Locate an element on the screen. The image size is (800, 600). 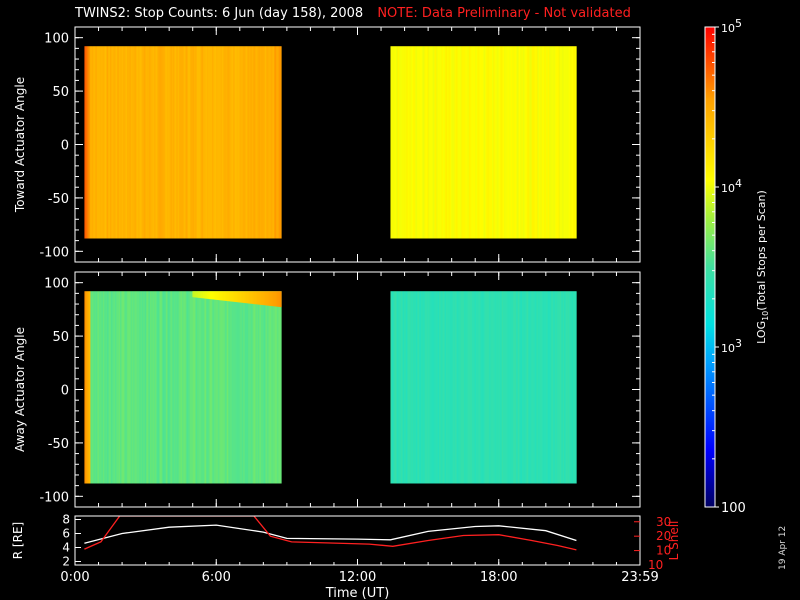
y-tick-label: 100 is located at coordinates (56, 39).